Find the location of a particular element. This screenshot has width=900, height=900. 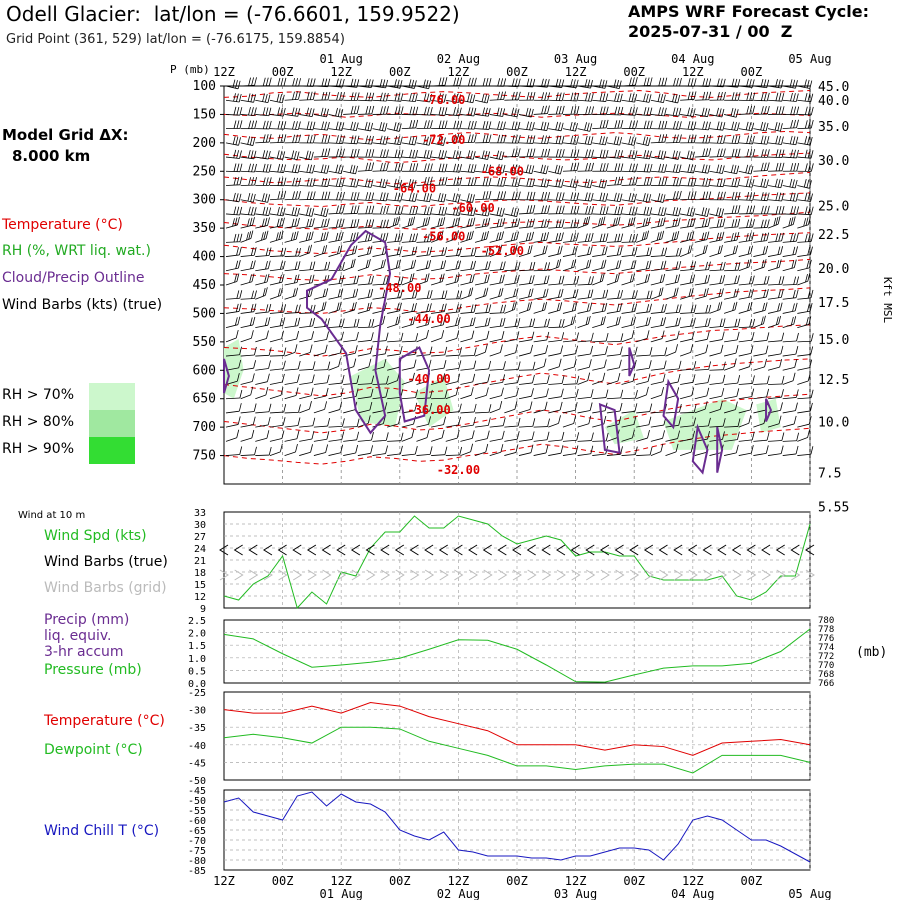

mb-tick-10: 600 is located at coordinates (204, 370).